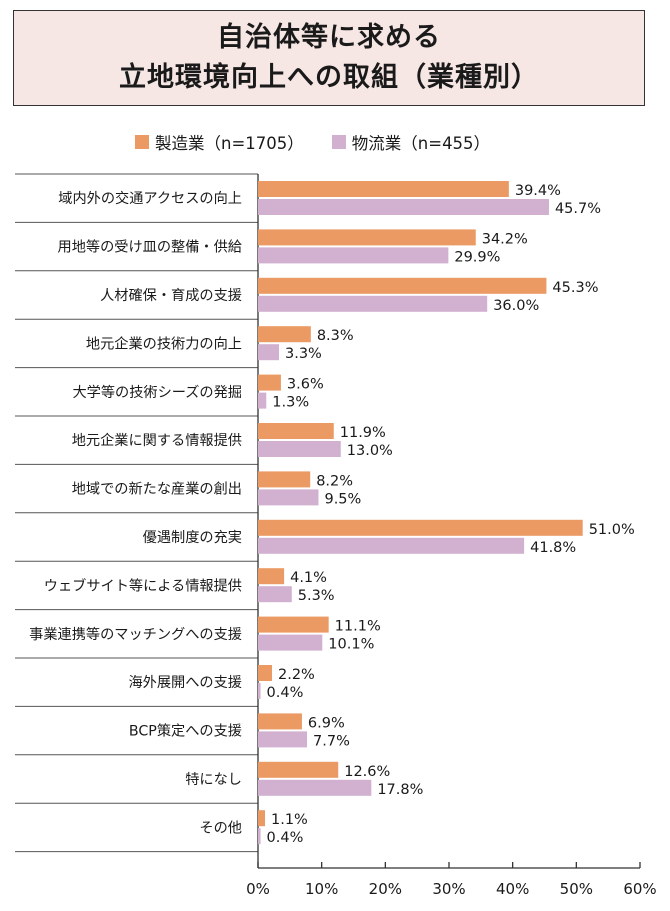 The height and width of the screenshot is (911, 670). Describe the element at coordinates (367, 772) in the screenshot. I see `data-label: 12.6%` at that location.